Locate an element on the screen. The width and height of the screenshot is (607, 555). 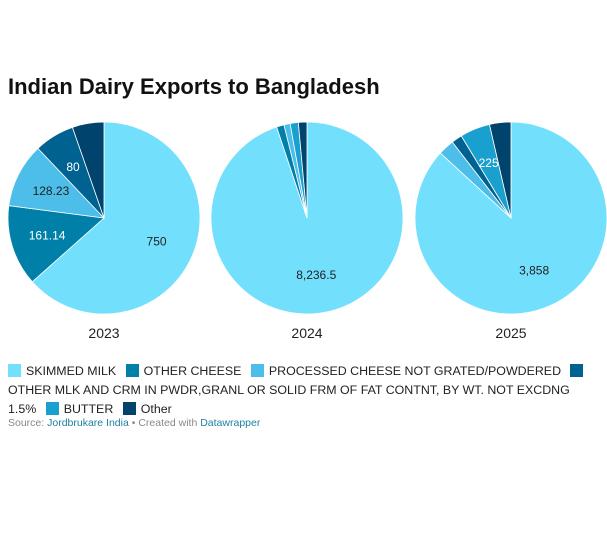
legend-label: BUTTER is located at coordinates (88, 409).